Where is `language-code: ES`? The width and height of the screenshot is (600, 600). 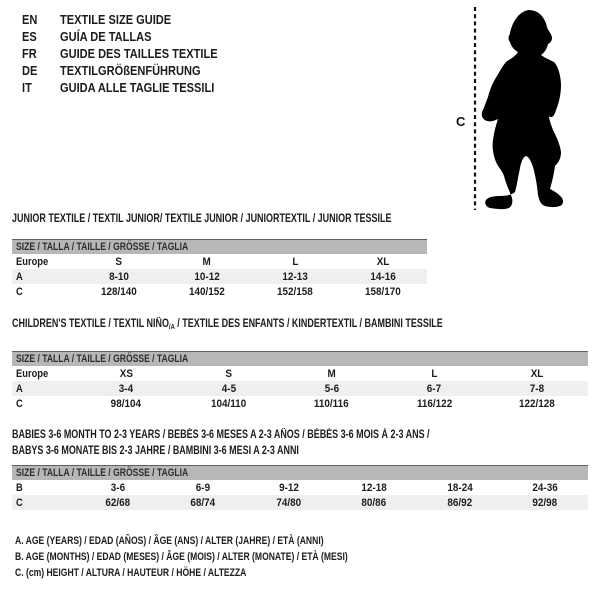
language-code: ES is located at coordinates (41, 36).